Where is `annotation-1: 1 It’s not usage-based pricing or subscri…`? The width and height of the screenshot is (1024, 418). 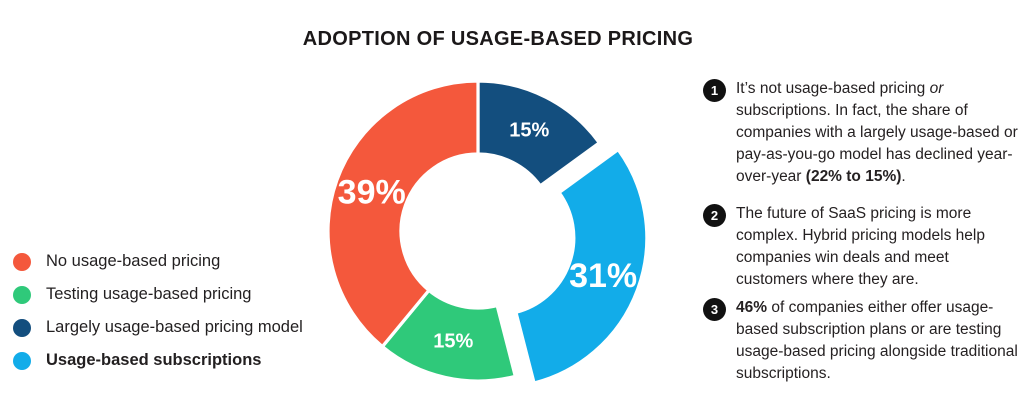 annotation-1: 1 It’s not usage-based pricing or subscri… is located at coordinates (862, 133).